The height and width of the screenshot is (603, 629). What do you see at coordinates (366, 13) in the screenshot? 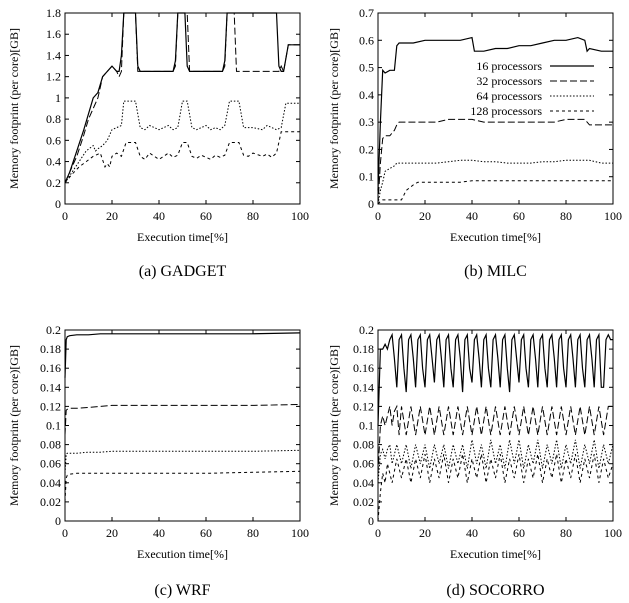
I see `y-tick-label: 0.7` at bounding box center [366, 13].